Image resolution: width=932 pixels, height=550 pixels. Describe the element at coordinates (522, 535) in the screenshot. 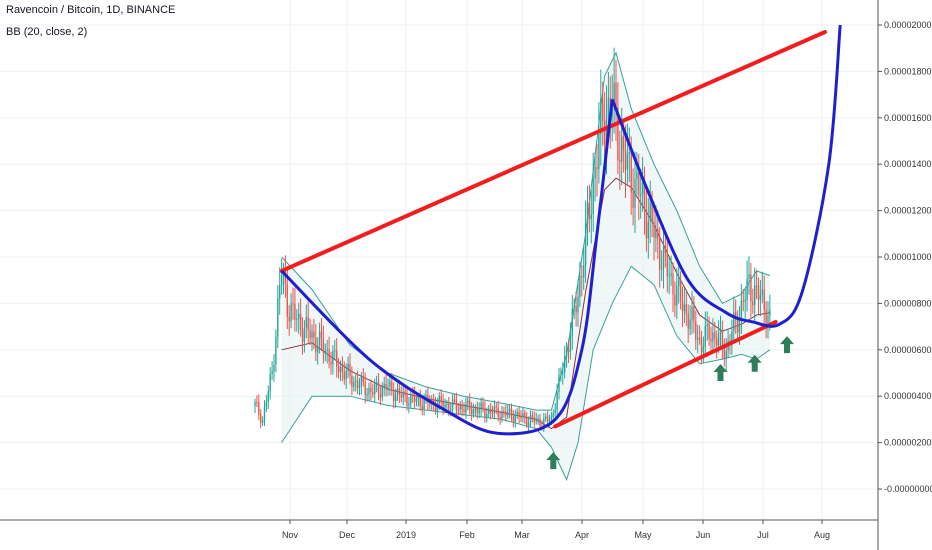

I see `x-tick-label: Mar` at that location.